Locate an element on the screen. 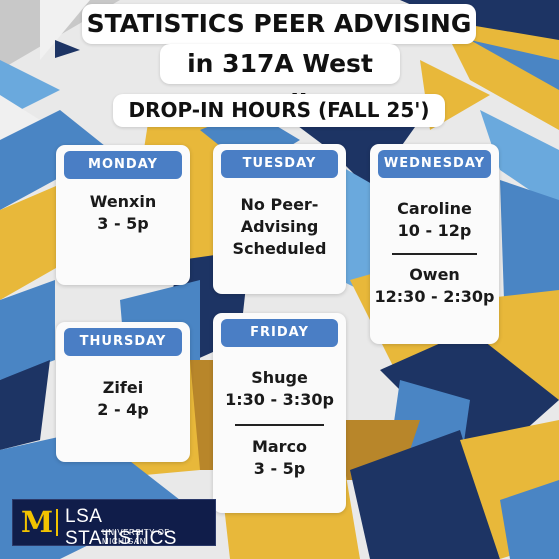 Image resolution: width=559 pixels, height=559 pixels. thursday-advisor: Zifei is located at coordinates (123, 387).